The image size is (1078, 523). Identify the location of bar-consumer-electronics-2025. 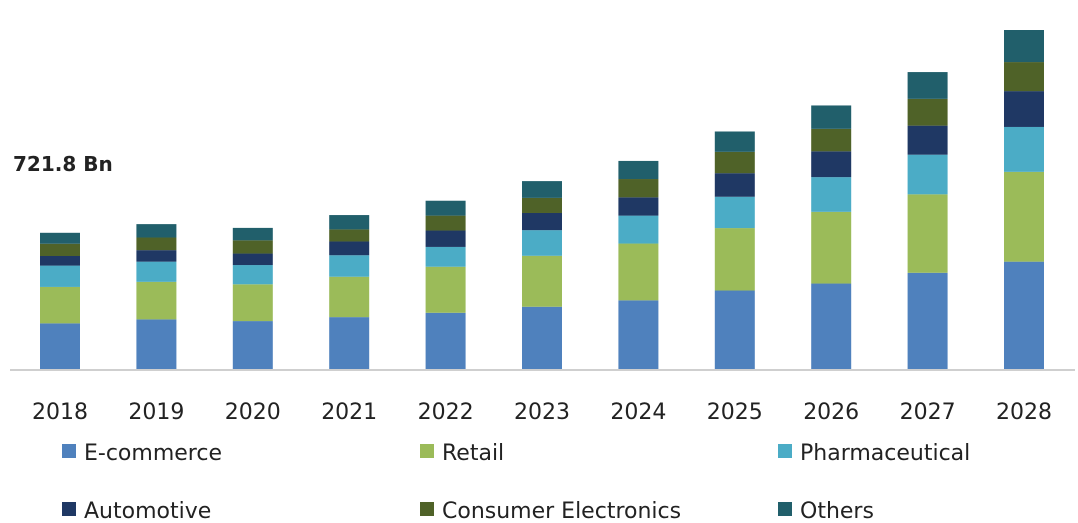
(734, 162).